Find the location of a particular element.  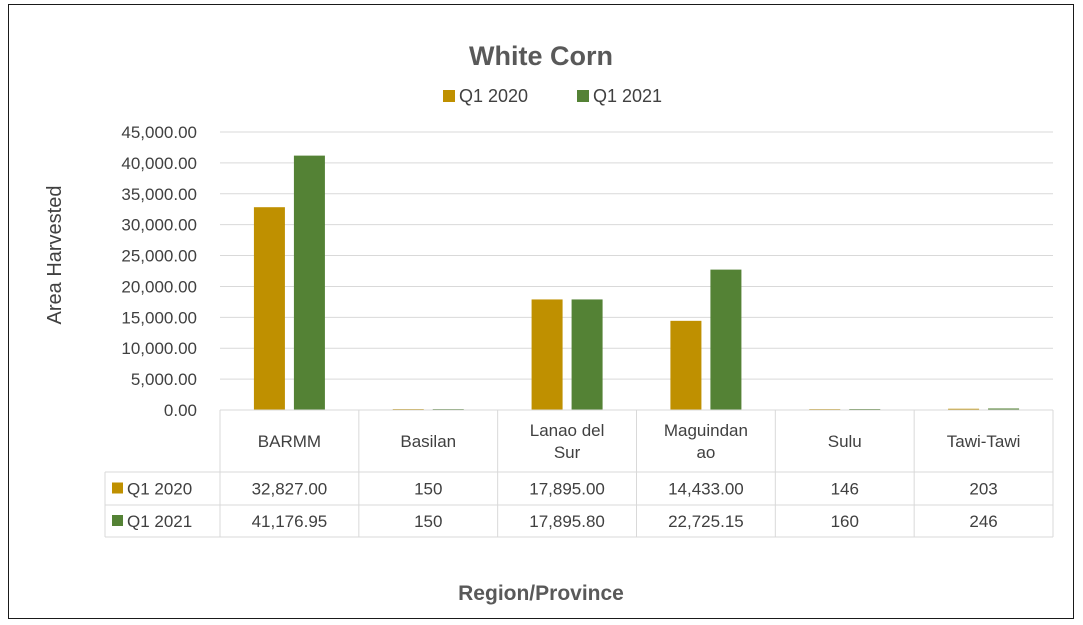

table-cell-1-4: 160 is located at coordinates (845, 521).